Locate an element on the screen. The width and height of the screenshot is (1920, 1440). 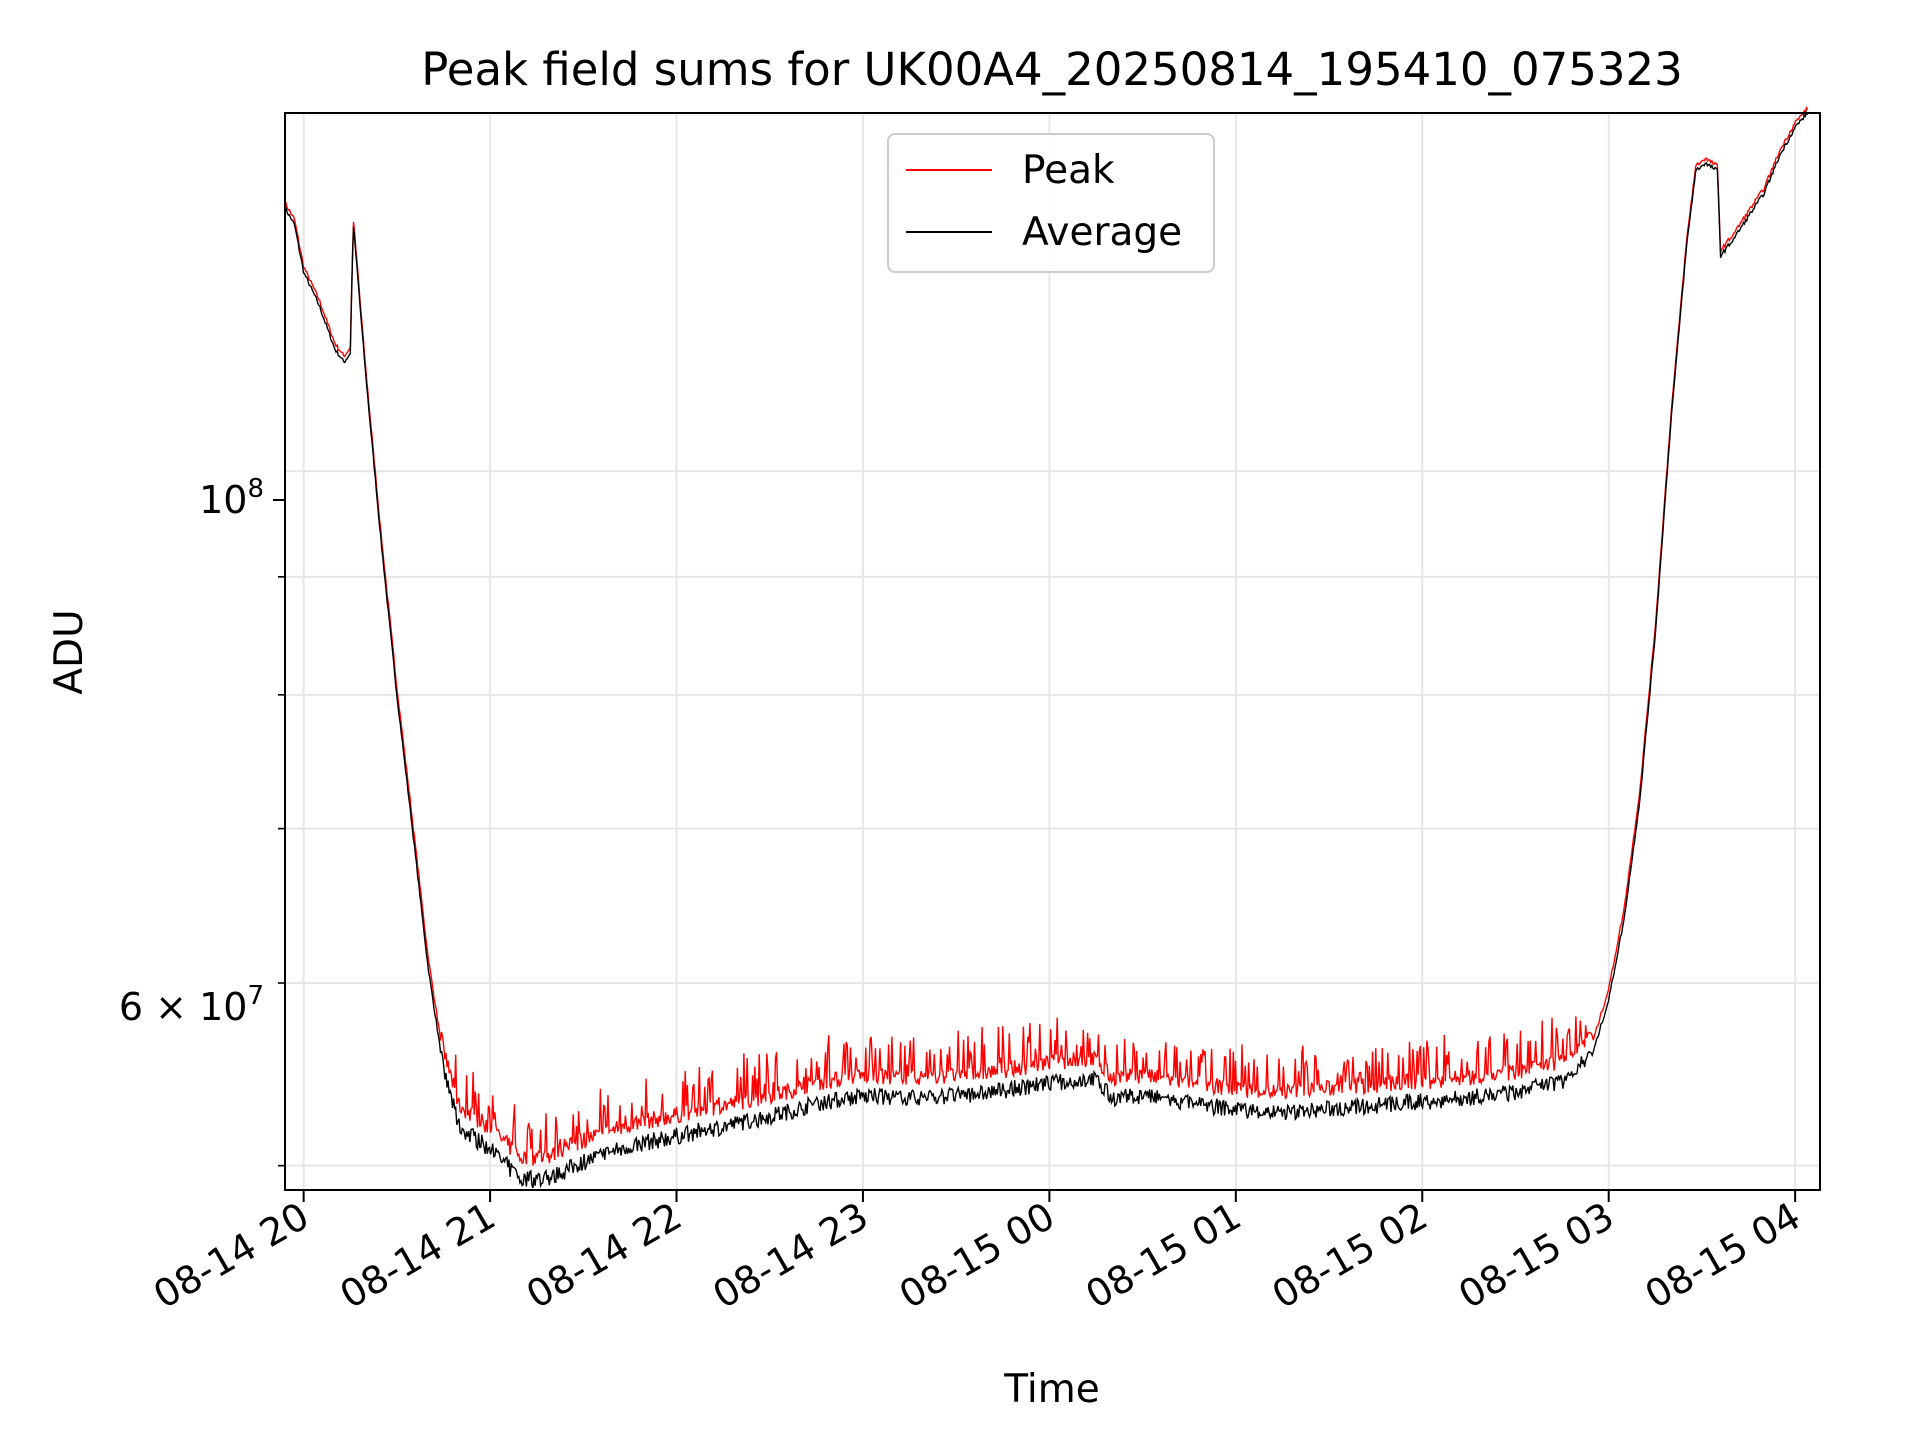
legend-box is located at coordinates (1051, 203).